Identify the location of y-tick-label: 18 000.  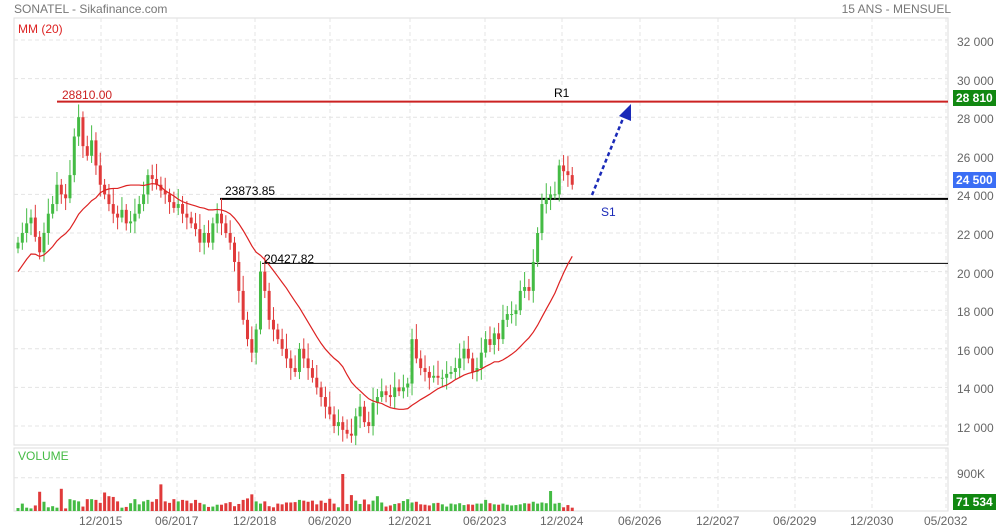
(975, 312).